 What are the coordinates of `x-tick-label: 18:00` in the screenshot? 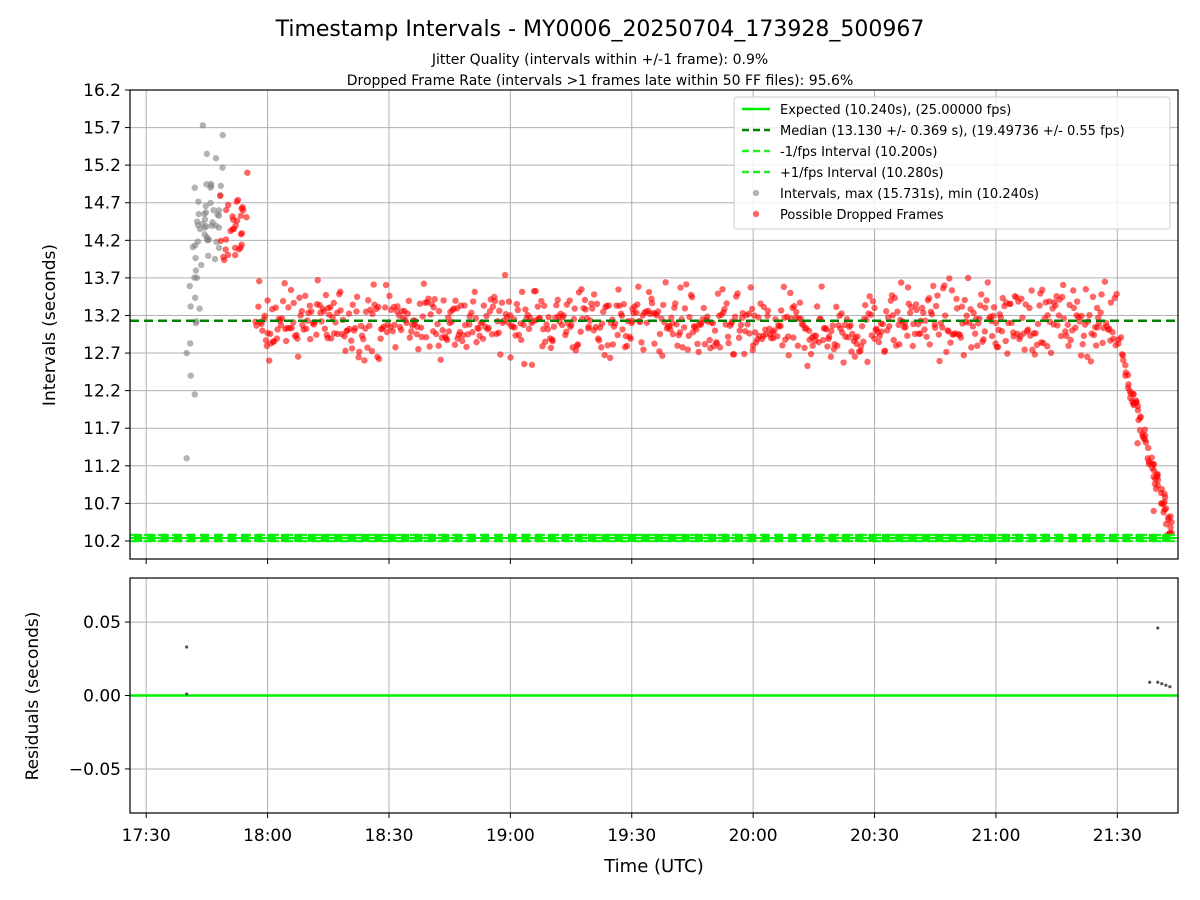 It's located at (267, 836).